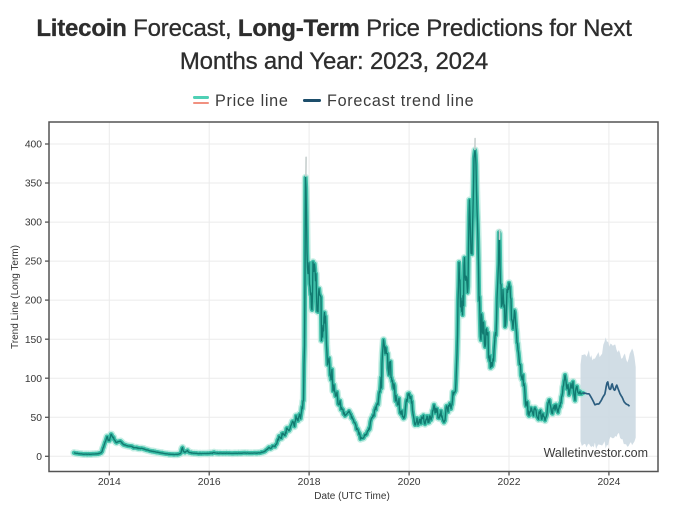 The width and height of the screenshot is (700, 509). Describe the element at coordinates (33, 340) in the screenshot. I see `svg-text: 150` at that location.